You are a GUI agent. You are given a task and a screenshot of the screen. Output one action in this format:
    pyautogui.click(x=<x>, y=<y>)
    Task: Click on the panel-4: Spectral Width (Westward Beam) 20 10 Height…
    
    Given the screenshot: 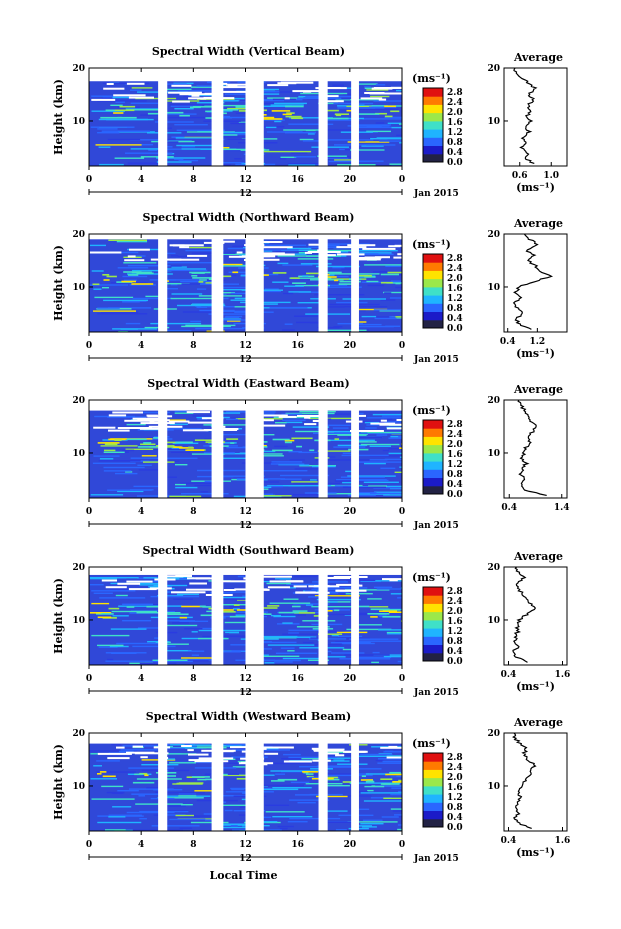 What is the action you would take?
    pyautogui.click(x=311, y=787)
    